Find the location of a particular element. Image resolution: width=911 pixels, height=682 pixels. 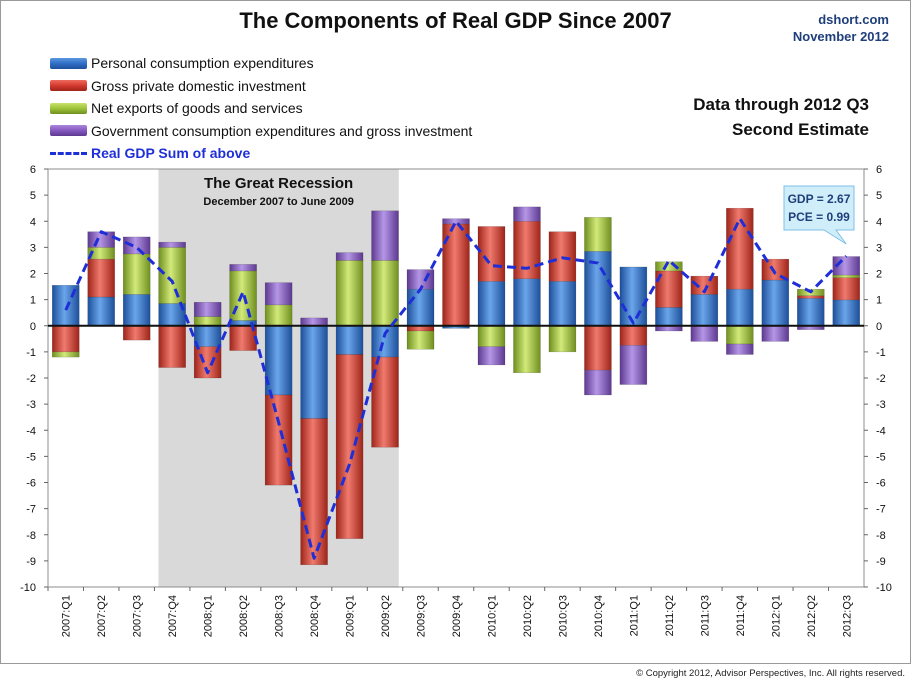

recession-label: The Great Recession is located at coordinates (278, 183).